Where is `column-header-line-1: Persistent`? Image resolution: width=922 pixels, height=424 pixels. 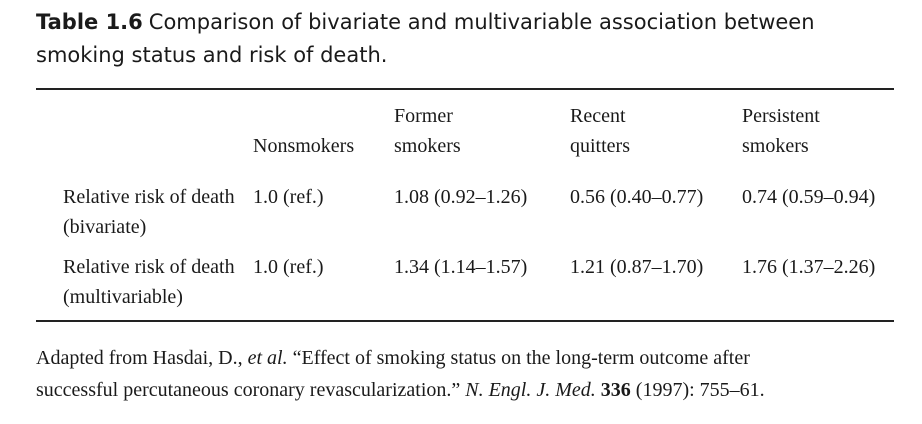 column-header-line-1: Persistent is located at coordinates (781, 116).